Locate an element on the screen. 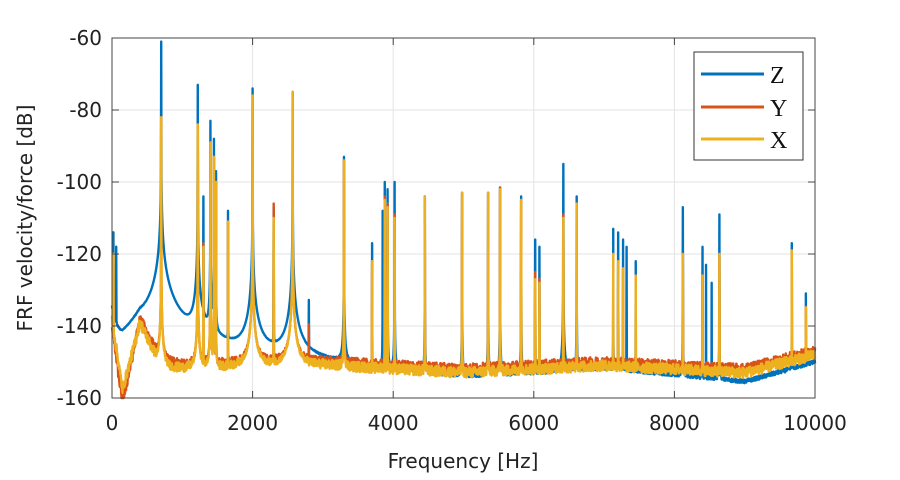 The width and height of the screenshot is (900, 480). x-tick-label: 8000 is located at coordinates (674, 423).